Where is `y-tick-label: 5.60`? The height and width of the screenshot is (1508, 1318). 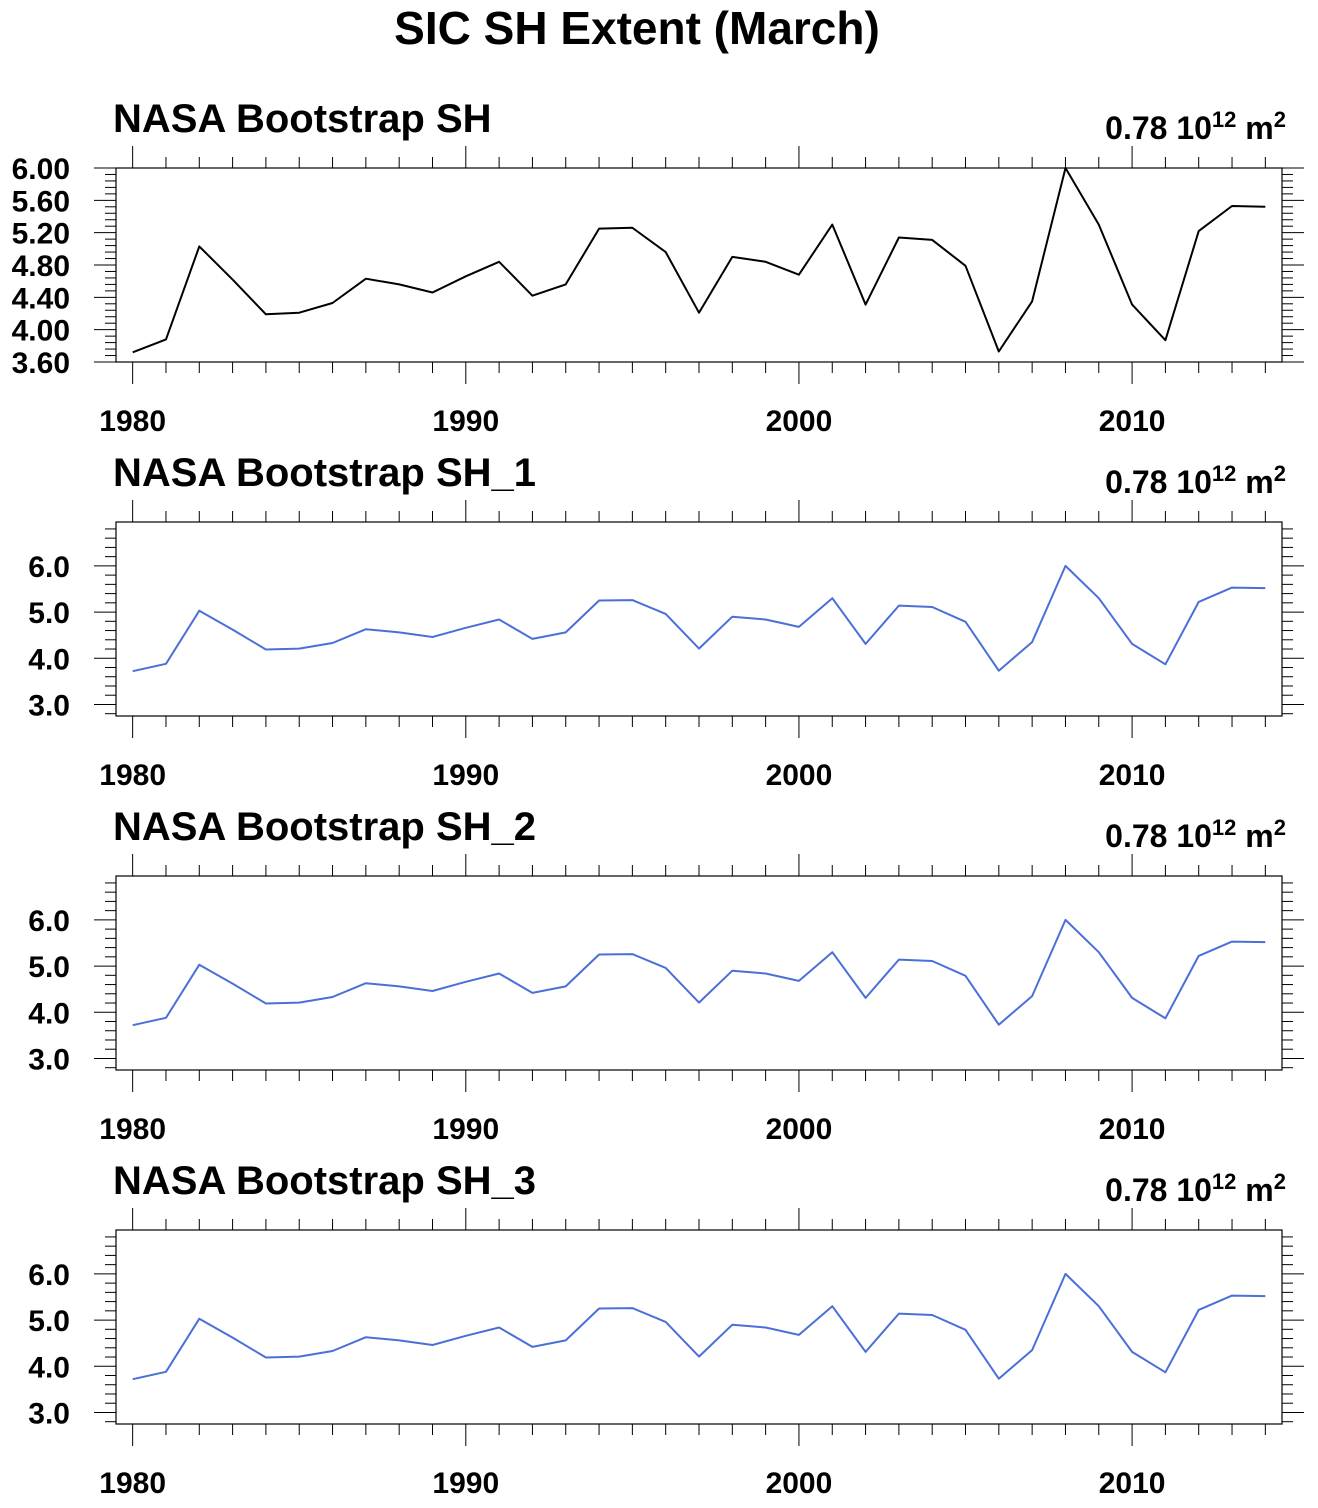 y-tick-label: 5.60 is located at coordinates (41, 201).